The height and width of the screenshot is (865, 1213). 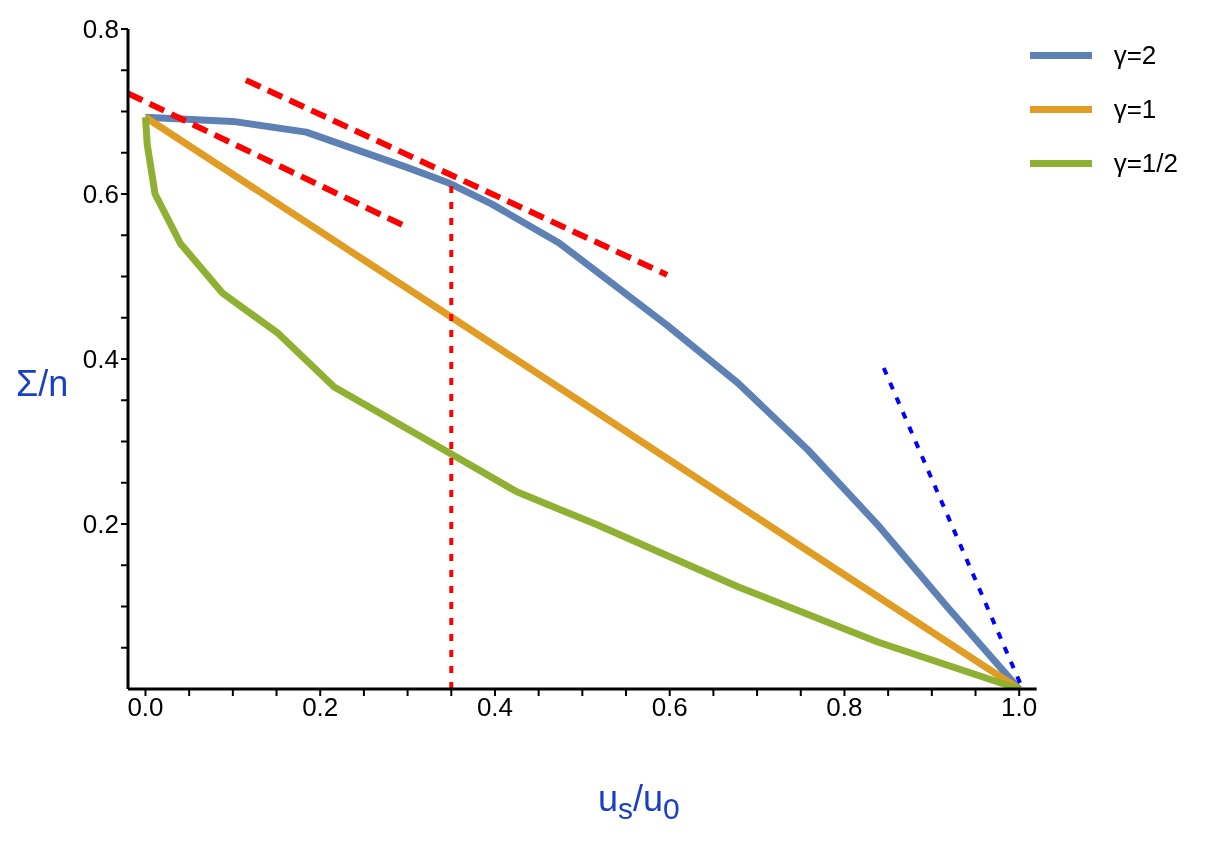 What do you see at coordinates (1135, 55) in the screenshot?
I see `legend-label: γ=2` at bounding box center [1135, 55].